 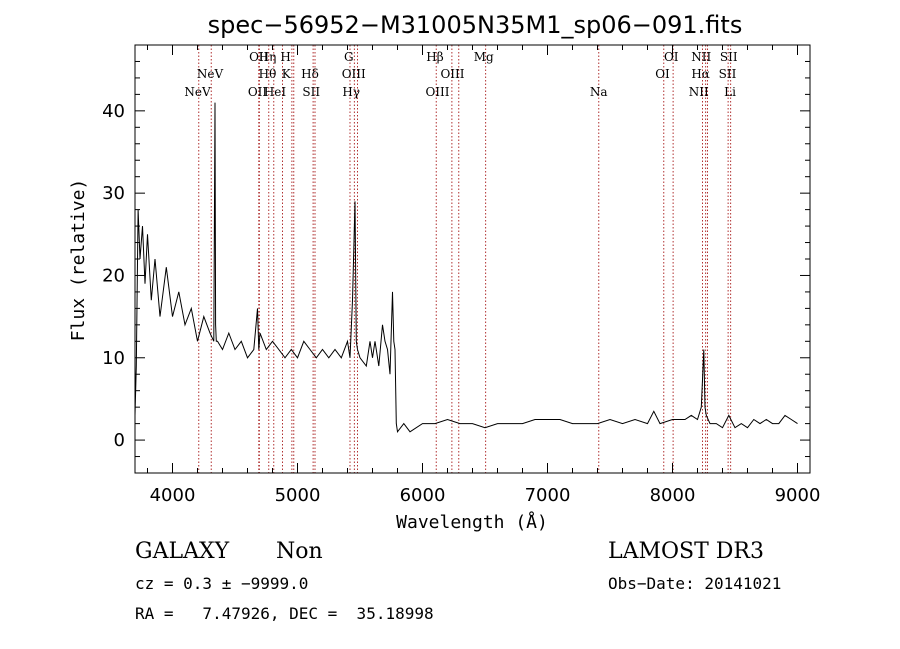 What do you see at coordinates (548, 495) in the screenshot?
I see `x-tick-label: 7000` at bounding box center [548, 495].